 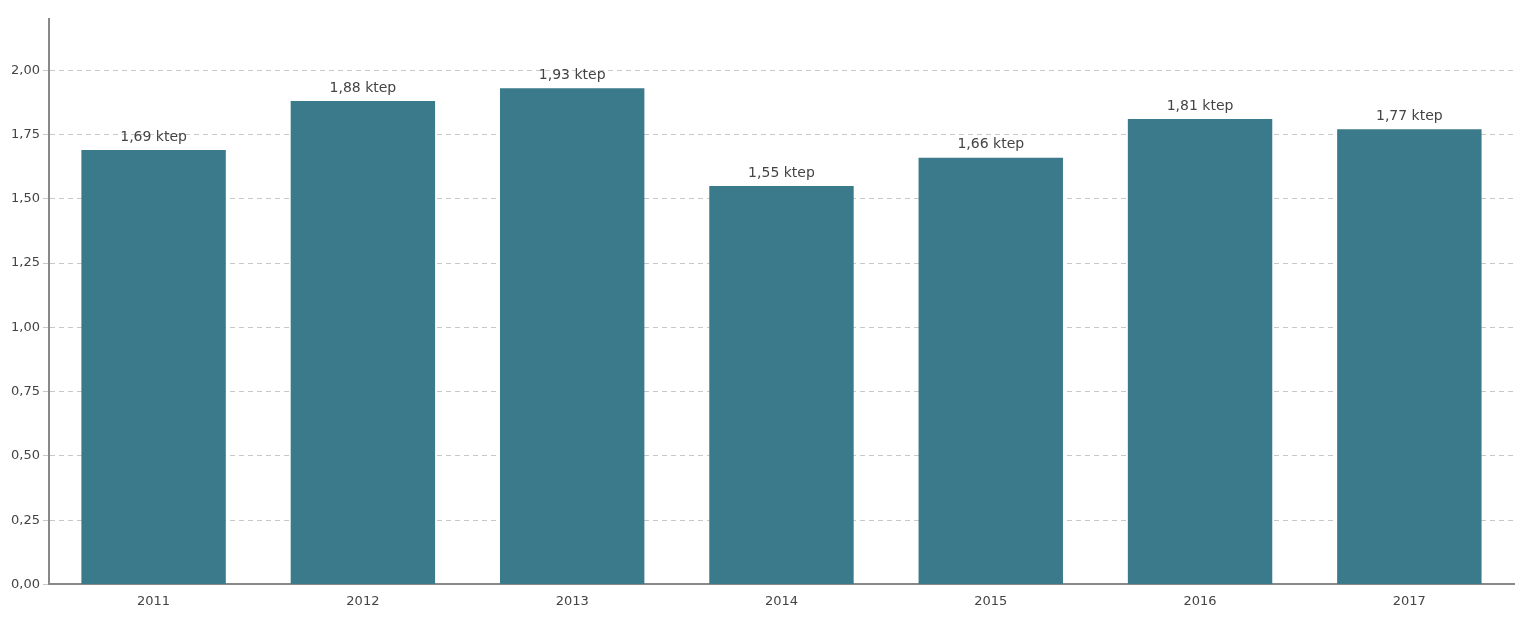 What do you see at coordinates (25, 326) in the screenshot?
I see `y-tick-label: 1,00` at bounding box center [25, 326].